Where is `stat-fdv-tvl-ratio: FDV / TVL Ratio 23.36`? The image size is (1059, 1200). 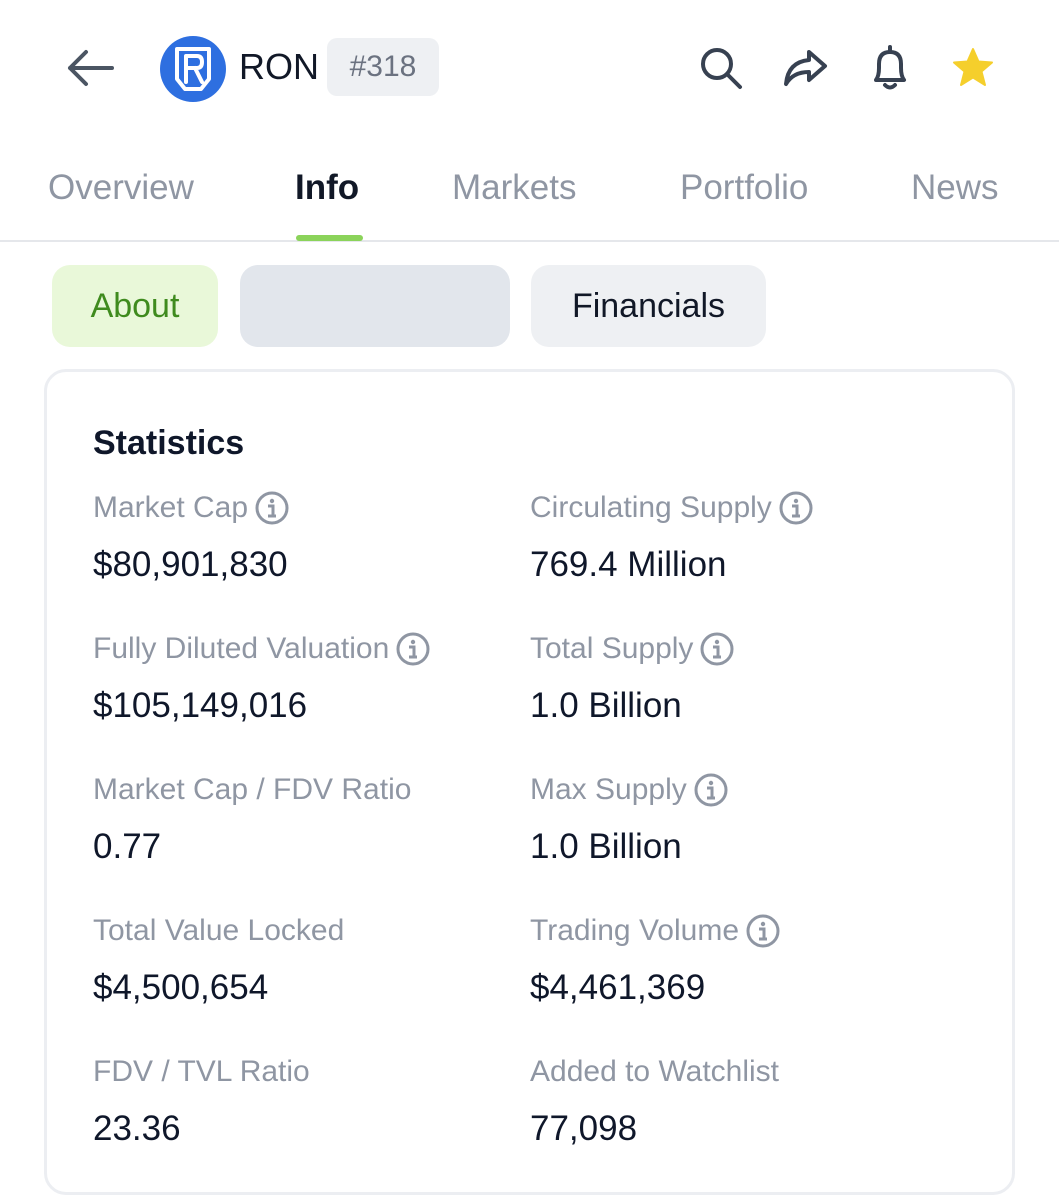 stat-fdv-tvl-ratio: FDV / TVL Ratio 23.36 is located at coordinates (201, 1102).